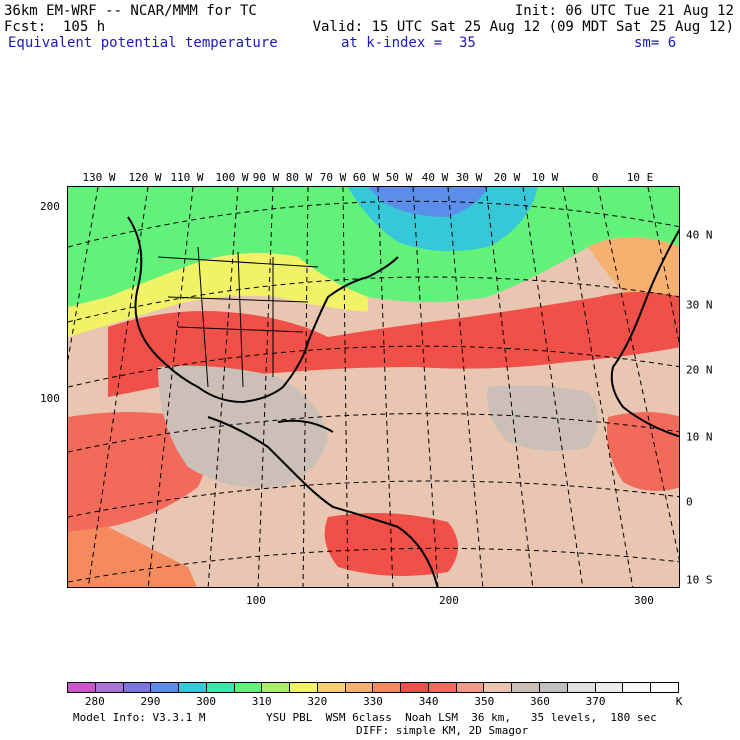  Describe the element at coordinates (449, 600) in the screenshot. I see `x-grid-tick: 200` at that location.